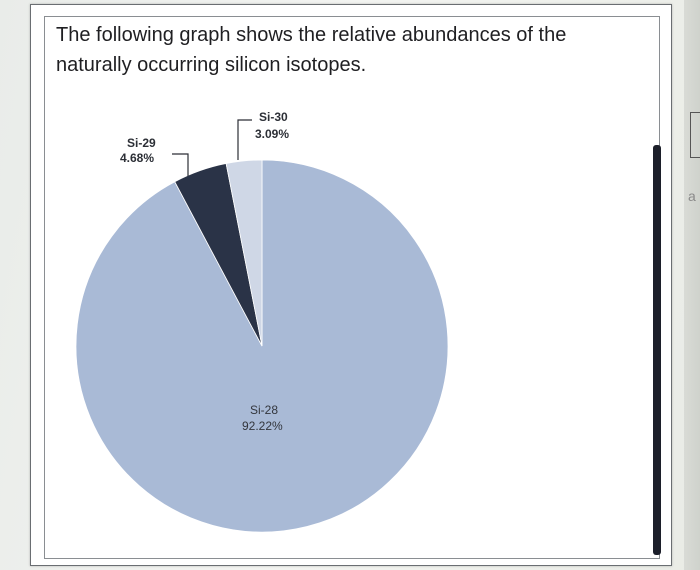 Image resolution: width=700 pixels, height=570 pixels. Describe the element at coordinates (272, 134) in the screenshot. I see `label-si30-value: 3.09%` at that location.